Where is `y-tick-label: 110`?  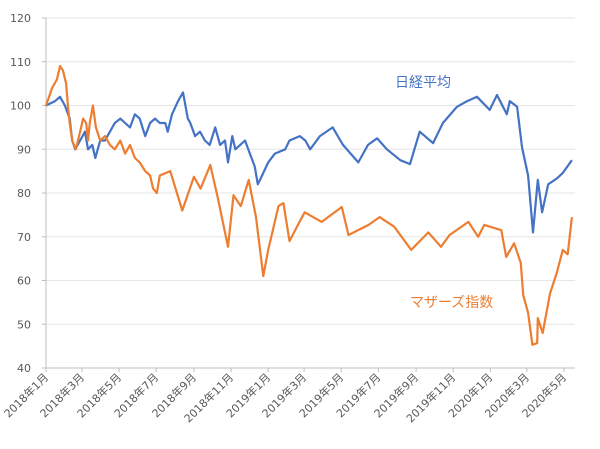 y-tick-label: 110 is located at coordinates (20, 62).